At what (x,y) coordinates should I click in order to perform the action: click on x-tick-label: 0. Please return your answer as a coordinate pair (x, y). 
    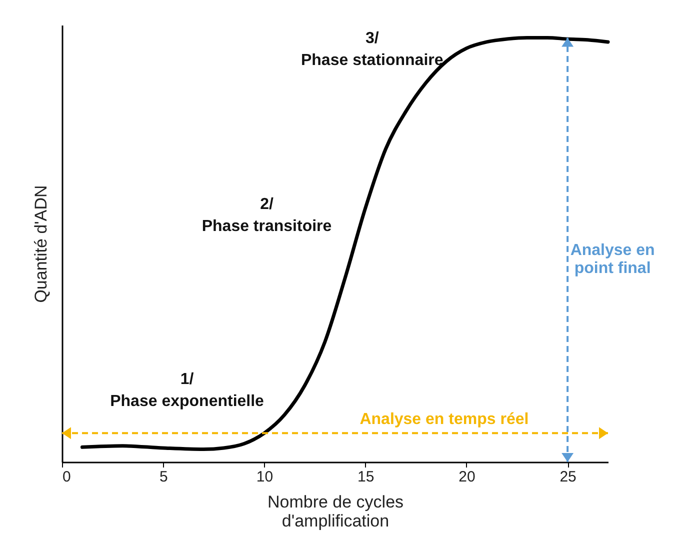
    Looking at the image, I should click on (66, 477).